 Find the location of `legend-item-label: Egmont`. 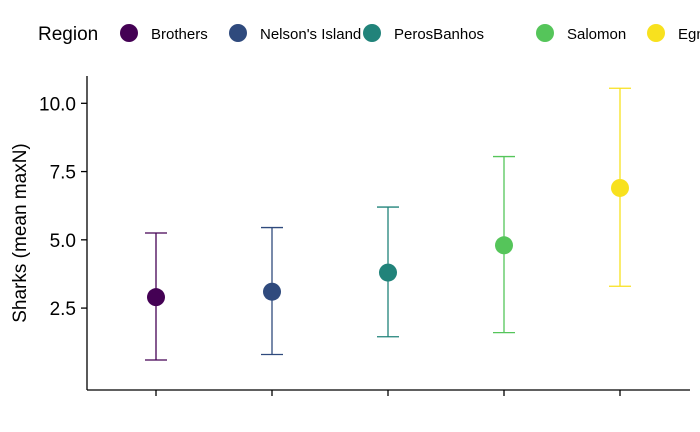

legend-item-label: Egmont is located at coordinates (689, 34).